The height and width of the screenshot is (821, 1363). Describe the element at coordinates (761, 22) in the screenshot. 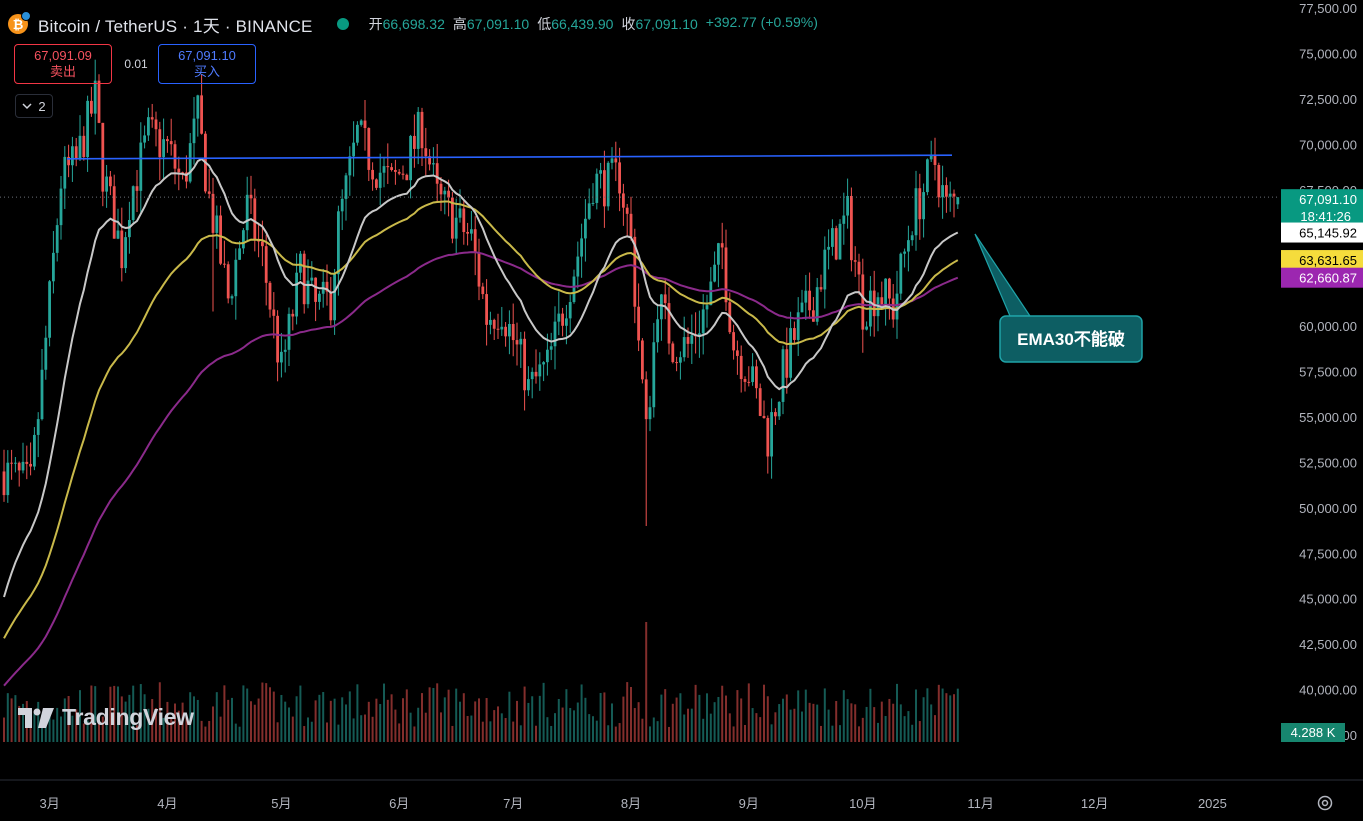

I see `price-change: +392.77 (+0.59%)` at that location.